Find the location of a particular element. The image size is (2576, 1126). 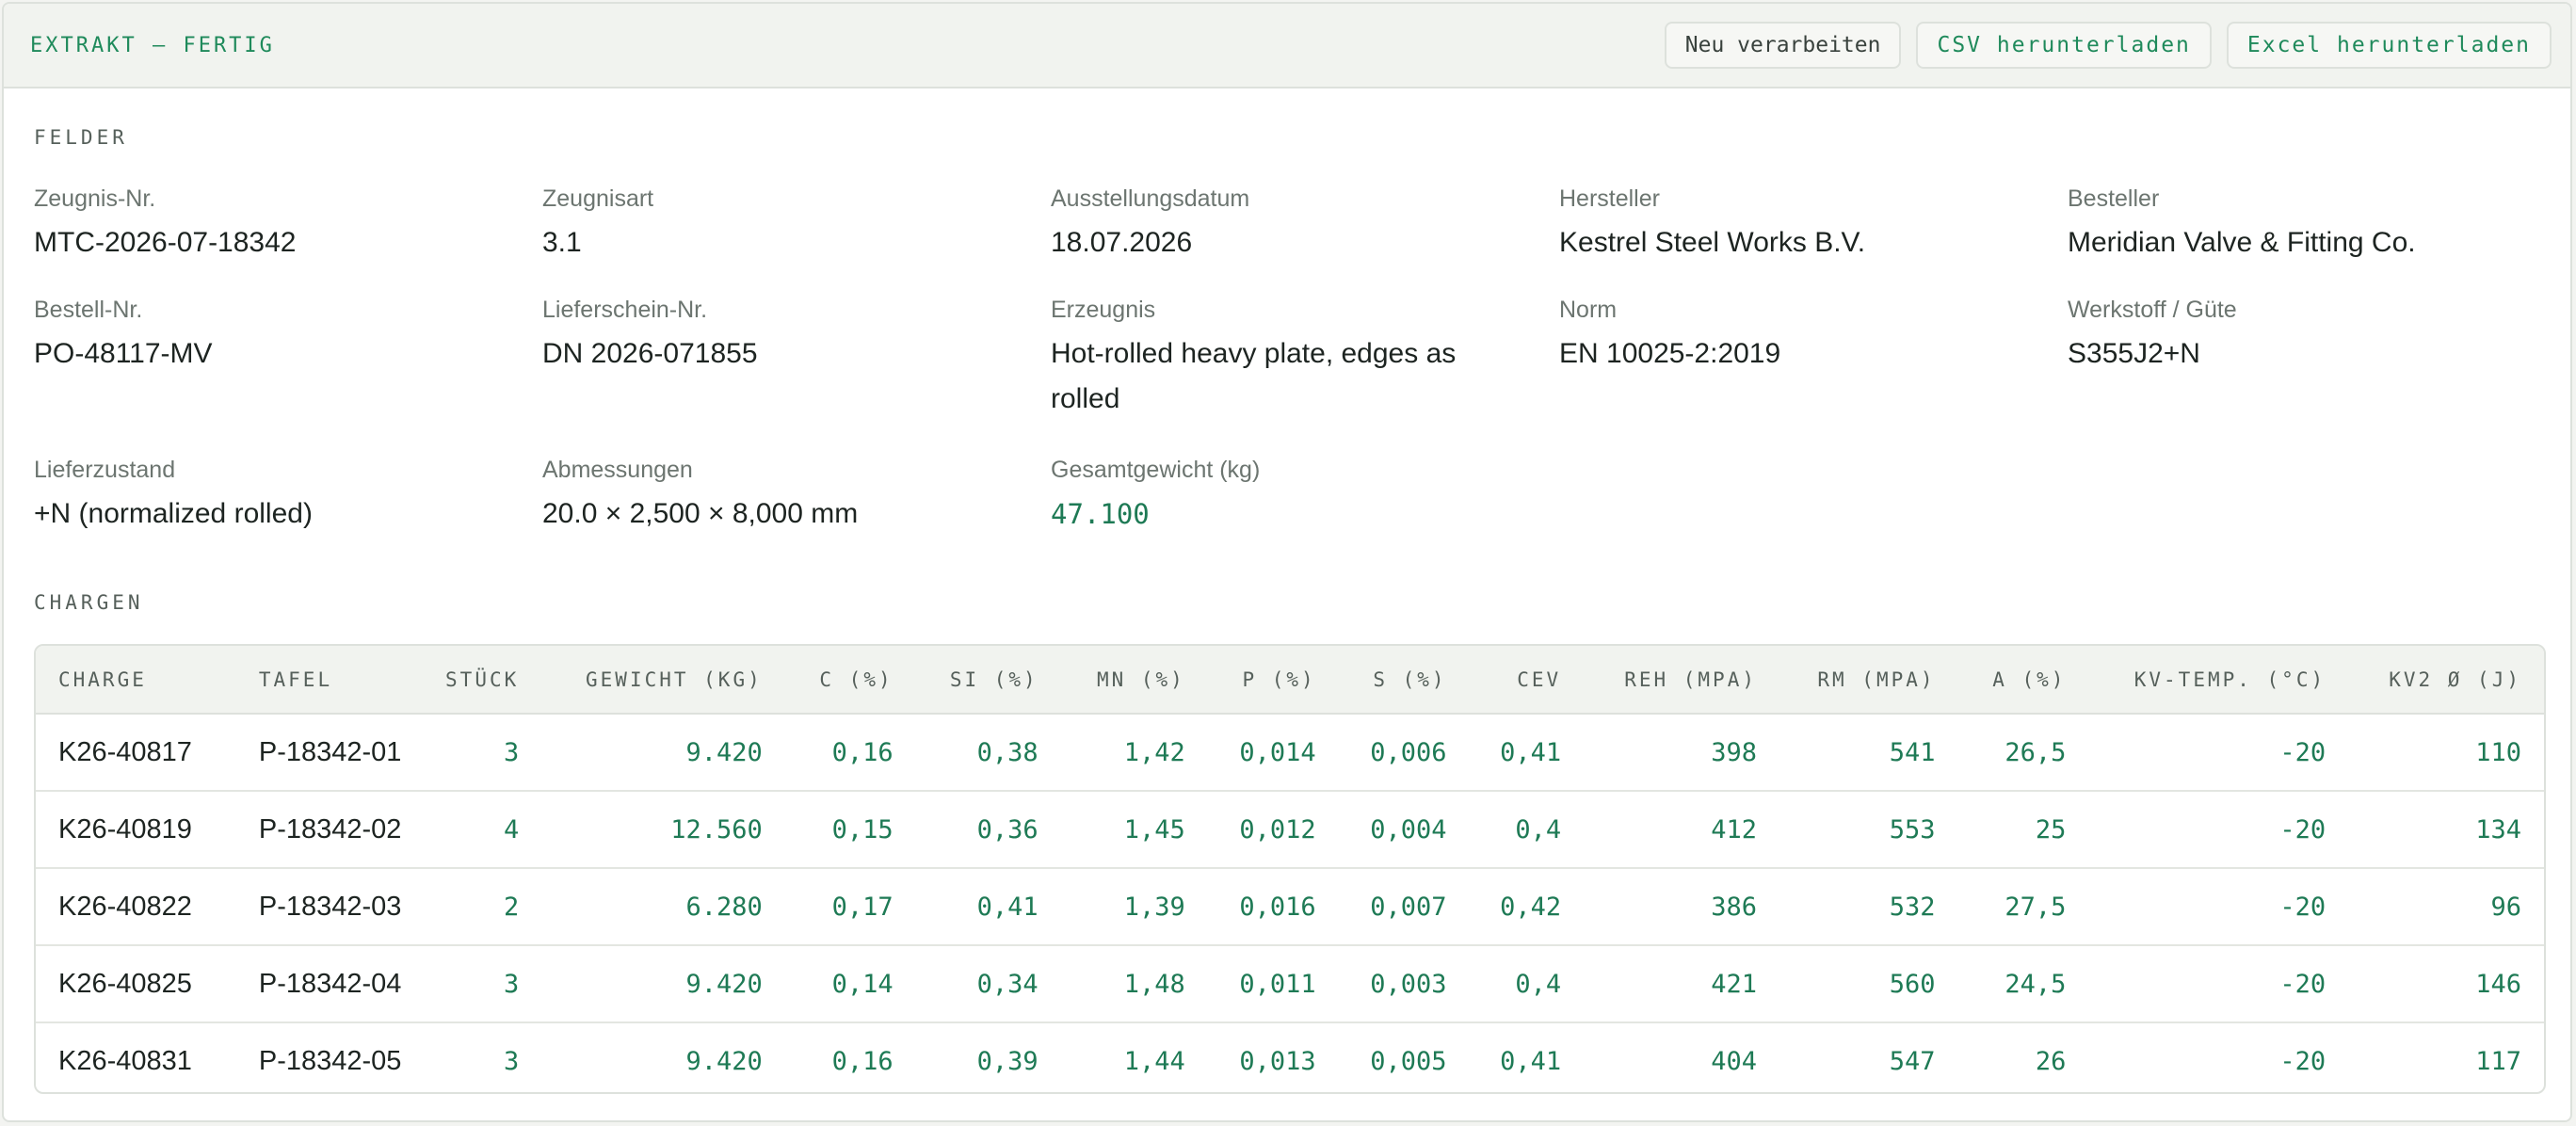

table-cell: P-18342-01 is located at coordinates (330, 752).